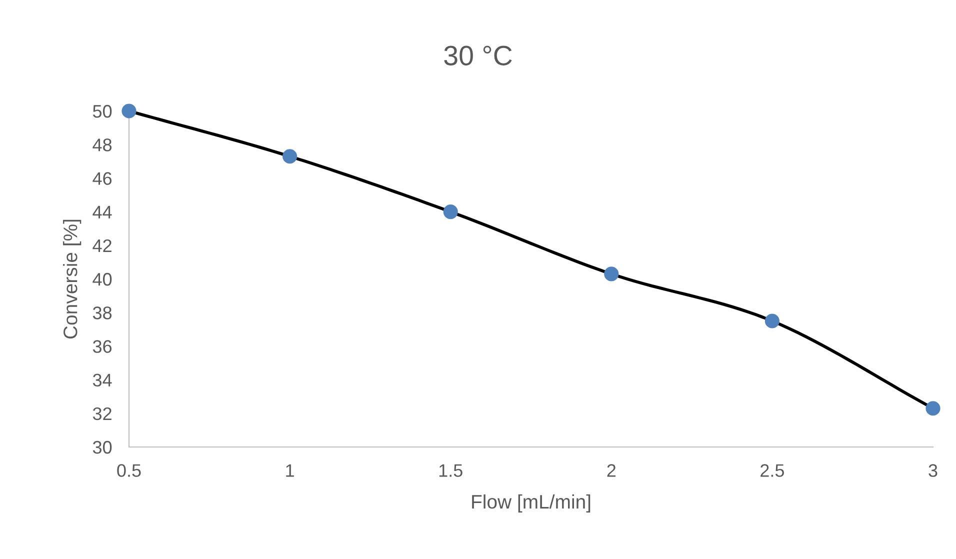 This screenshot has height=559, width=956. I want to click on x-tick-label: 0.5, so click(129, 470).